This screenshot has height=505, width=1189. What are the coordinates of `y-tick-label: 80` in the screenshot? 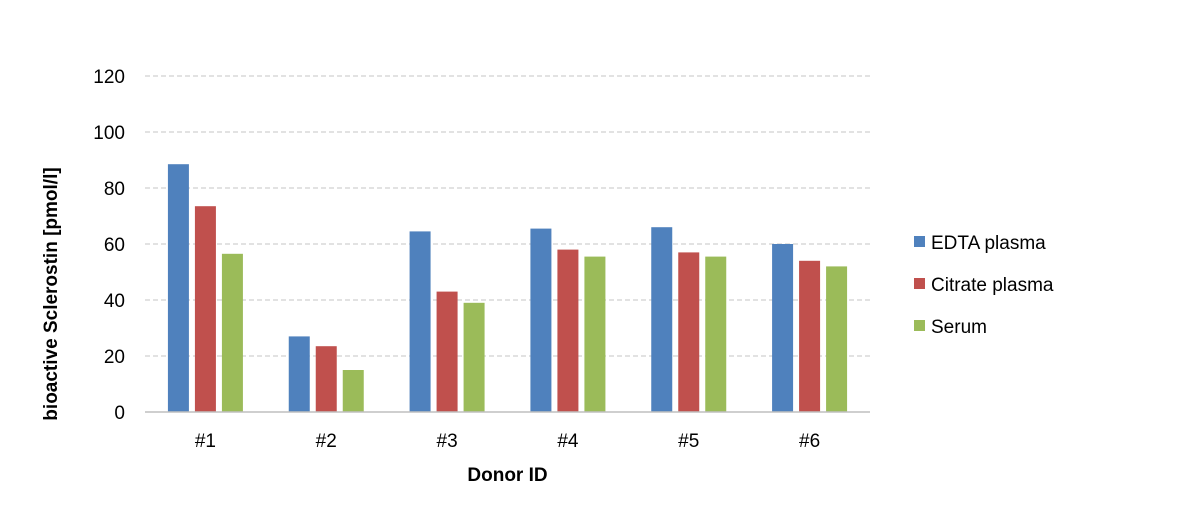 It's located at (114, 189).